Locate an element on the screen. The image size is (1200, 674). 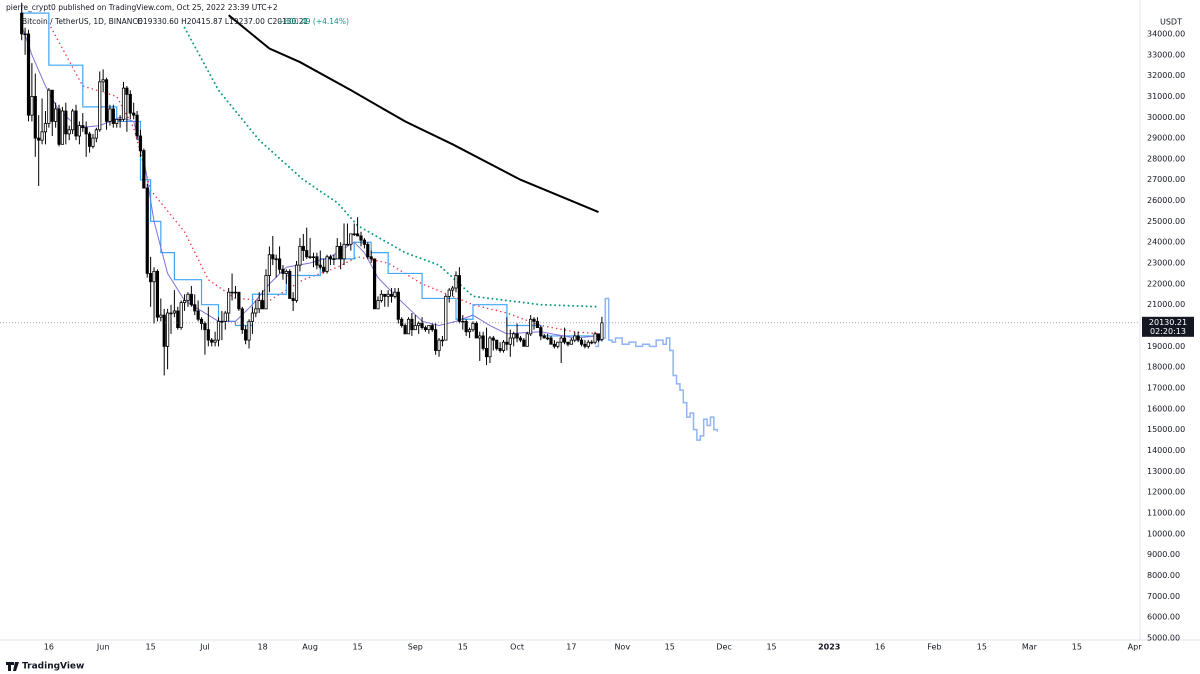
x-tick-label: 17 is located at coordinates (571, 647).